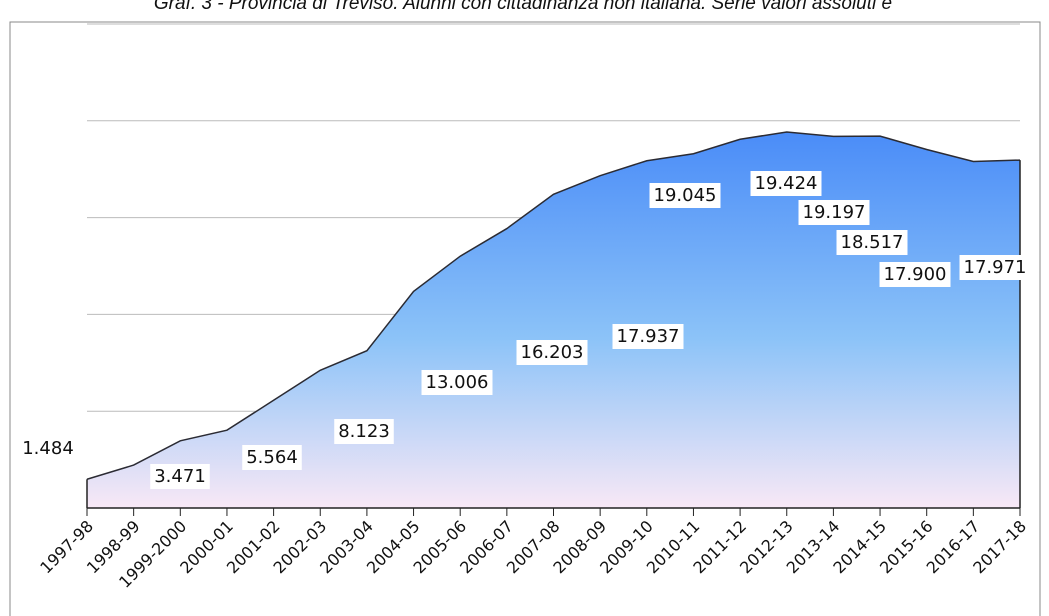 The width and height of the screenshot is (1049, 616). I want to click on data-label: 17.971, so click(995, 267).